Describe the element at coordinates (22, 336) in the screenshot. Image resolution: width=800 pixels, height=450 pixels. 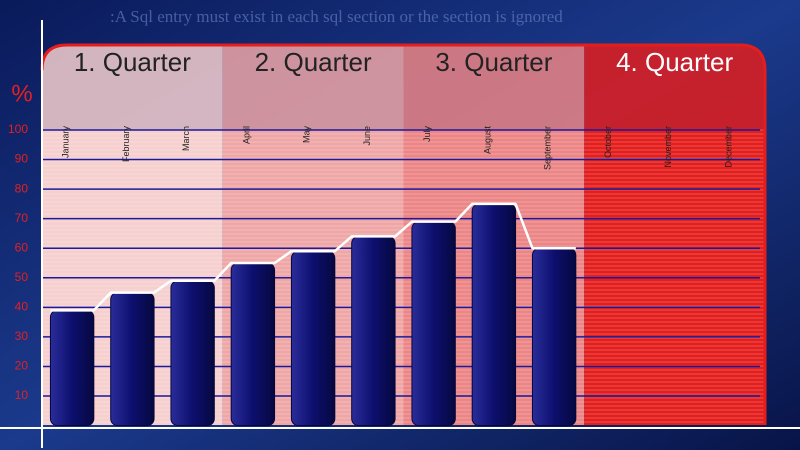
I see `y-tick-label: 30` at that location.